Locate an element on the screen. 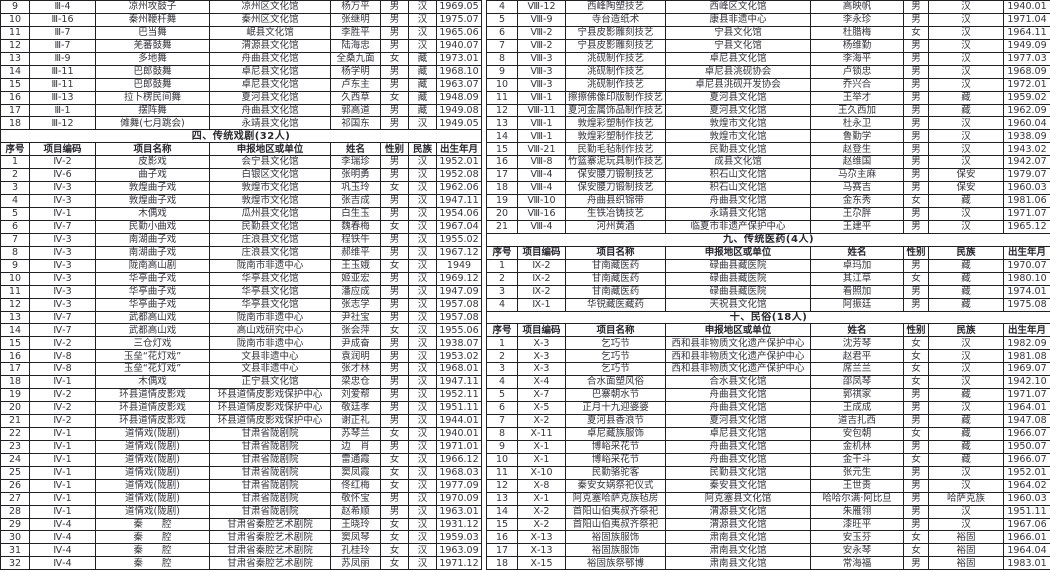 This screenshot has width=1050, height=571. section-header-row: 九、传统医药(4人) is located at coordinates (768, 239).